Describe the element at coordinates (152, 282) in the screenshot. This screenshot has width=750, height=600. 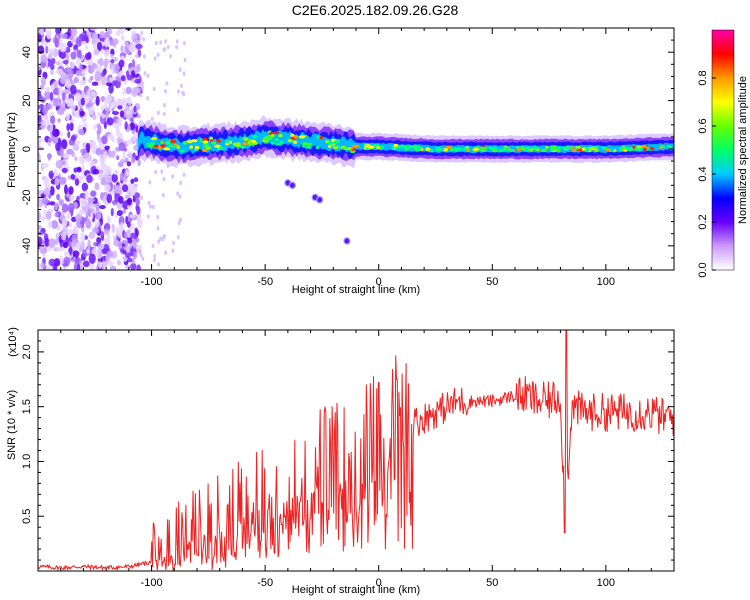
I see `x-tick-label: -100` at that location.